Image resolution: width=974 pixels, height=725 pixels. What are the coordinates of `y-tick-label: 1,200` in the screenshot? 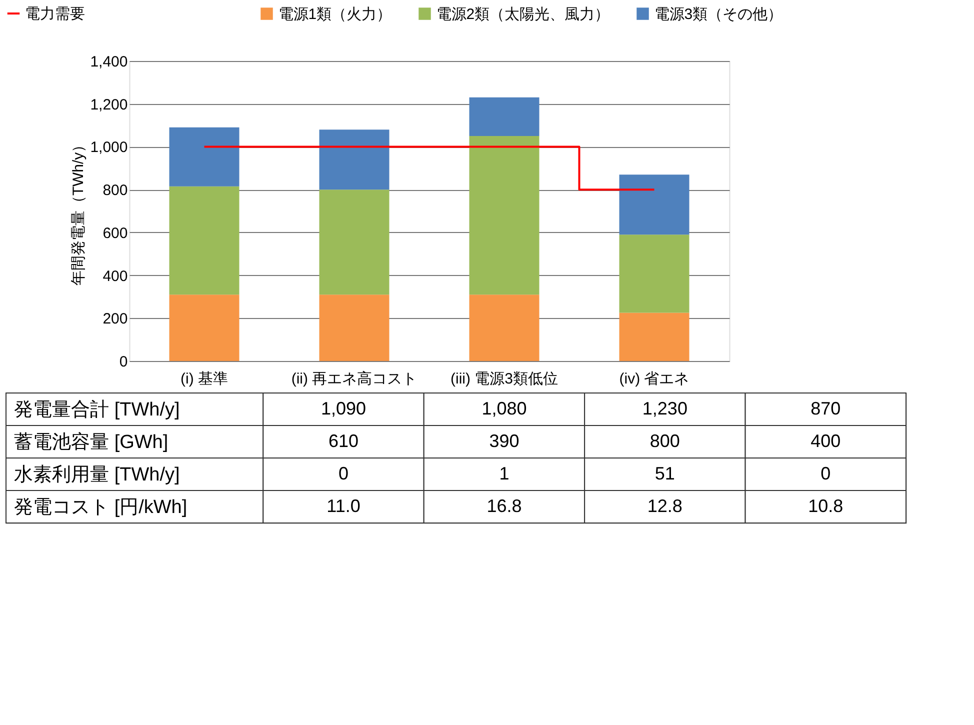 It's located at (109, 105).